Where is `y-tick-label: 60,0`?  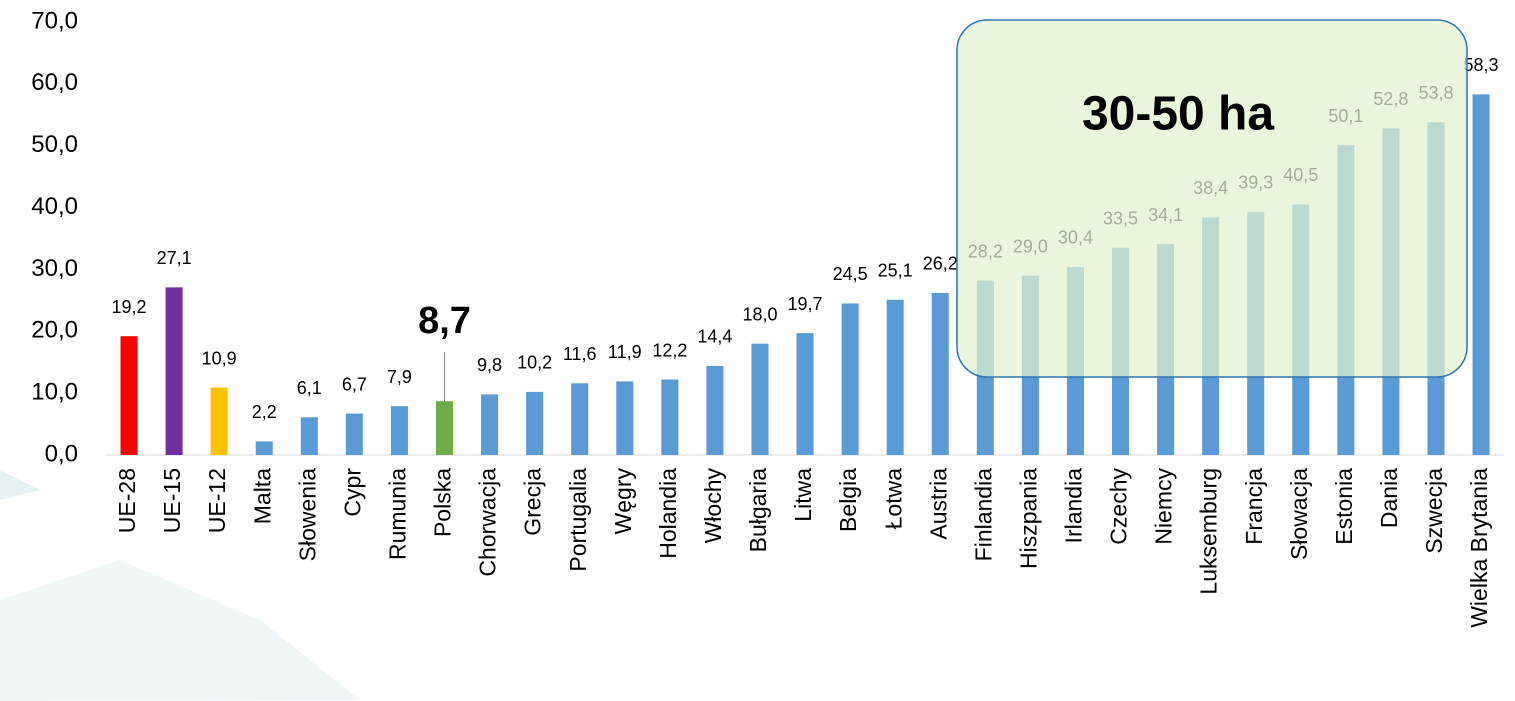 y-tick-label: 60,0 is located at coordinates (54, 82).